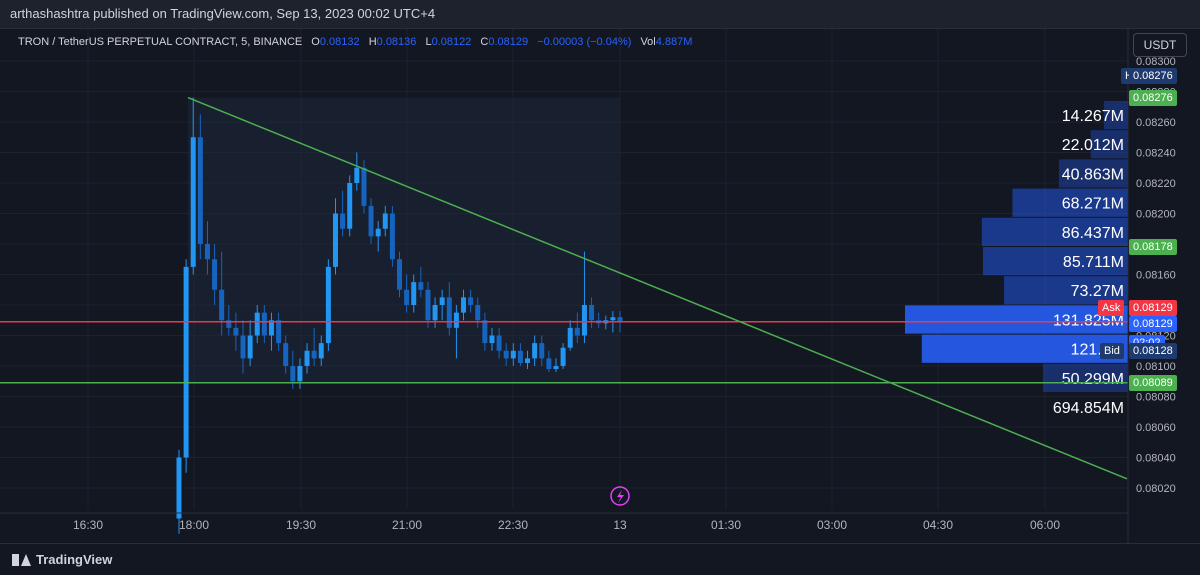 This screenshot has height=575, width=1200. Describe the element at coordinates (301, 525) in the screenshot. I see `x-tick-label: 19:30` at that location.